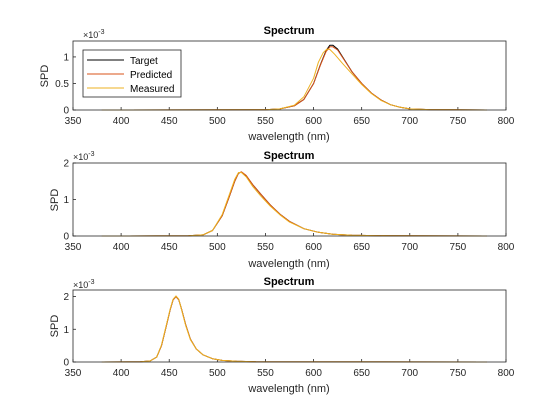 The height and width of the screenshot is (420, 560). Describe the element at coordinates (151, 75) in the screenshot. I see `legend-label-predicted: Predicted` at that location.